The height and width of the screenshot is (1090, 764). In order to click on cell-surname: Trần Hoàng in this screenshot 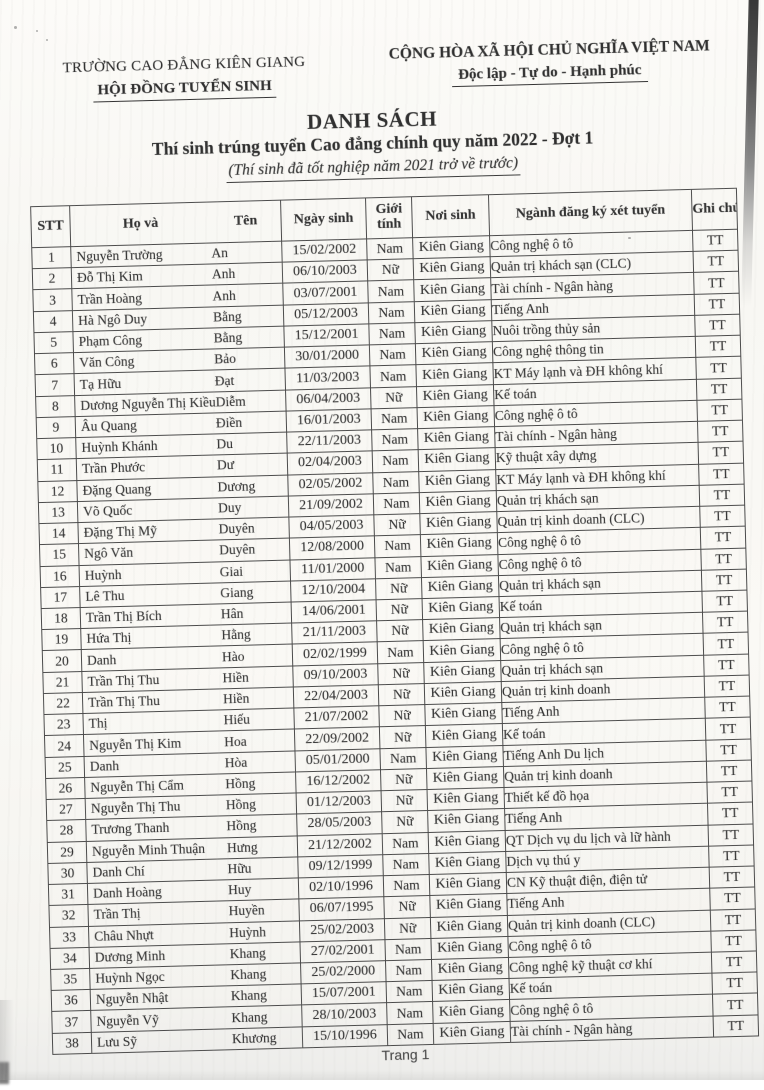, I will do `click(110, 298)`.